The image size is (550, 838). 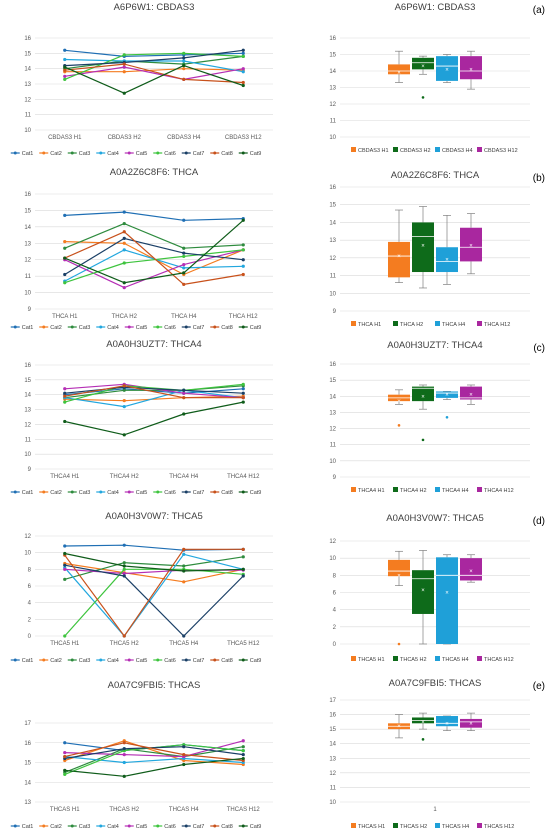 I want to click on x-tick-label: THCA5 H12, so click(x=243, y=644).